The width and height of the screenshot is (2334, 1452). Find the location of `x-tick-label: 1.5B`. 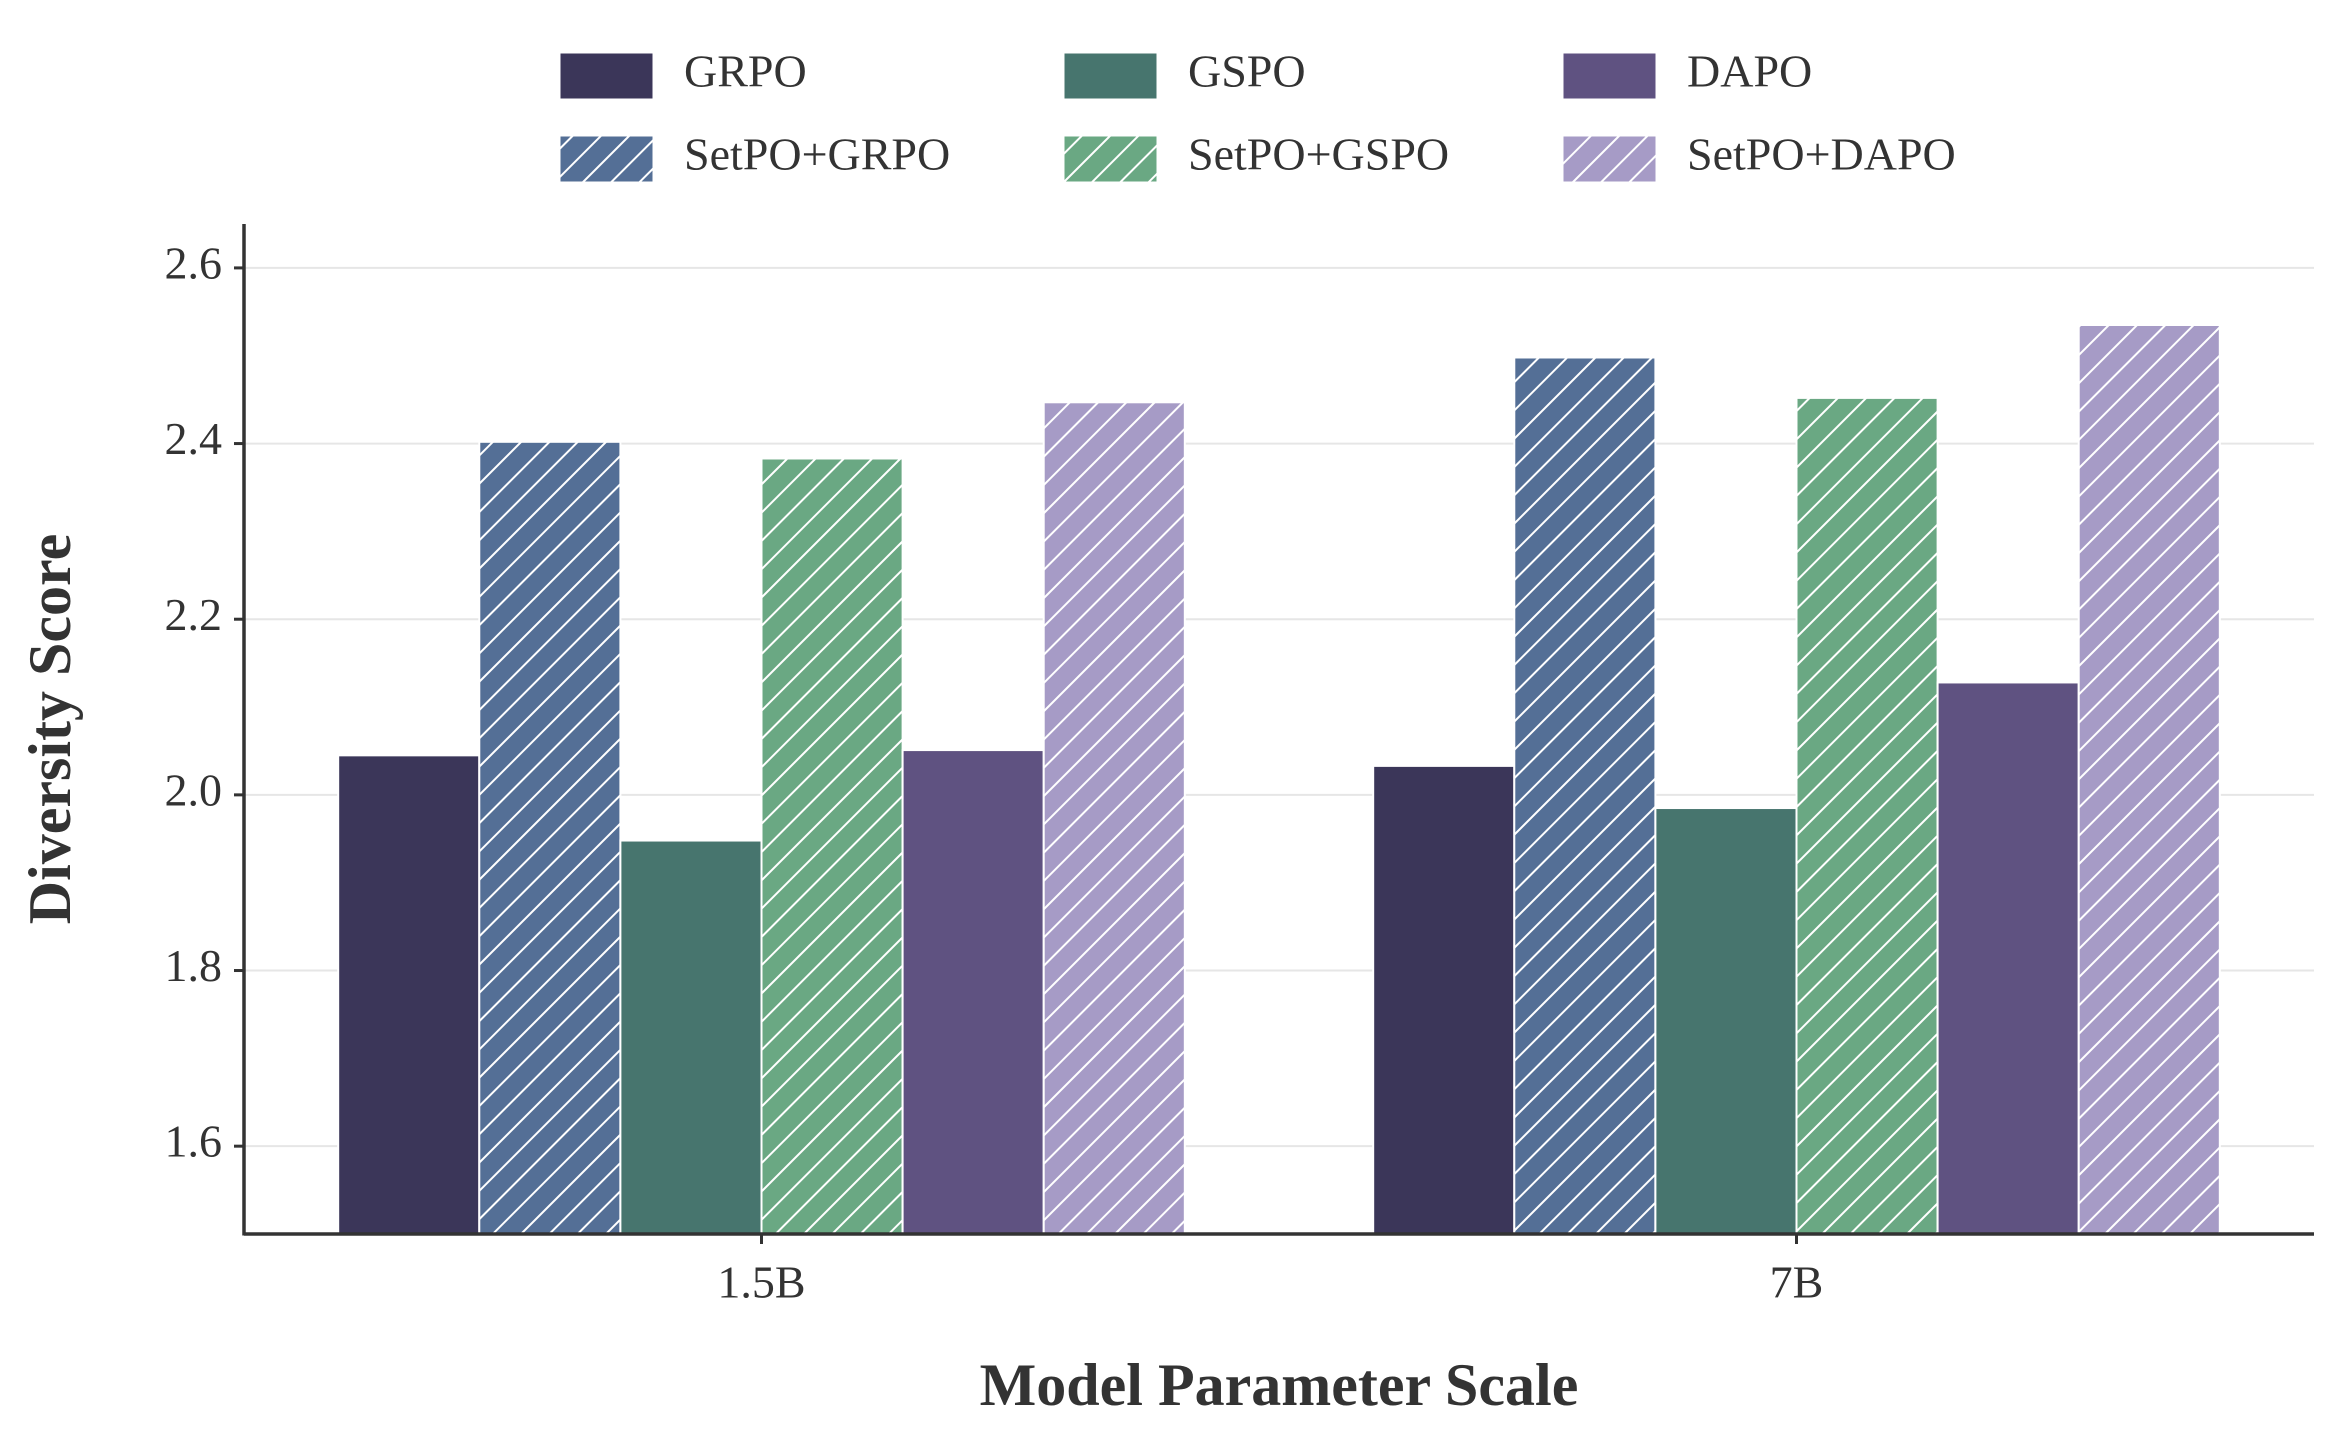

x-tick-label: 1.5B is located at coordinates (761, 1282).